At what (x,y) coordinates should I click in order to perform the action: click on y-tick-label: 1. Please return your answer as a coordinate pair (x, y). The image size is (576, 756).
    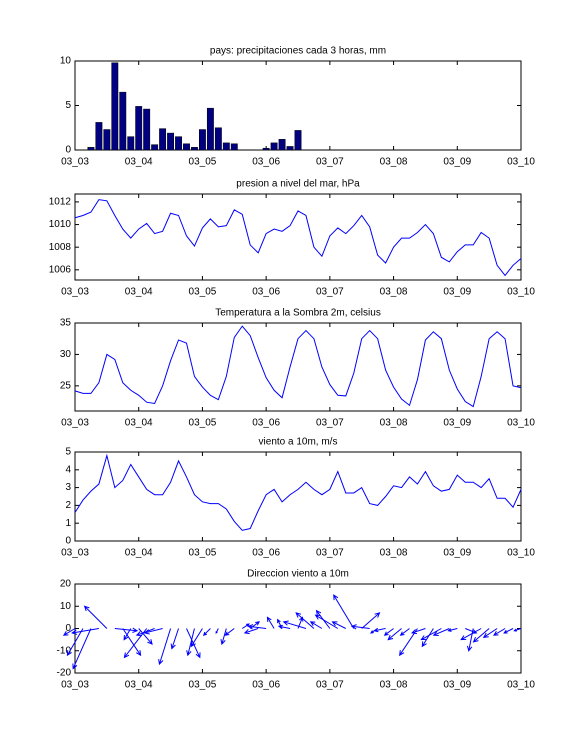
    Looking at the image, I should click on (68, 523).